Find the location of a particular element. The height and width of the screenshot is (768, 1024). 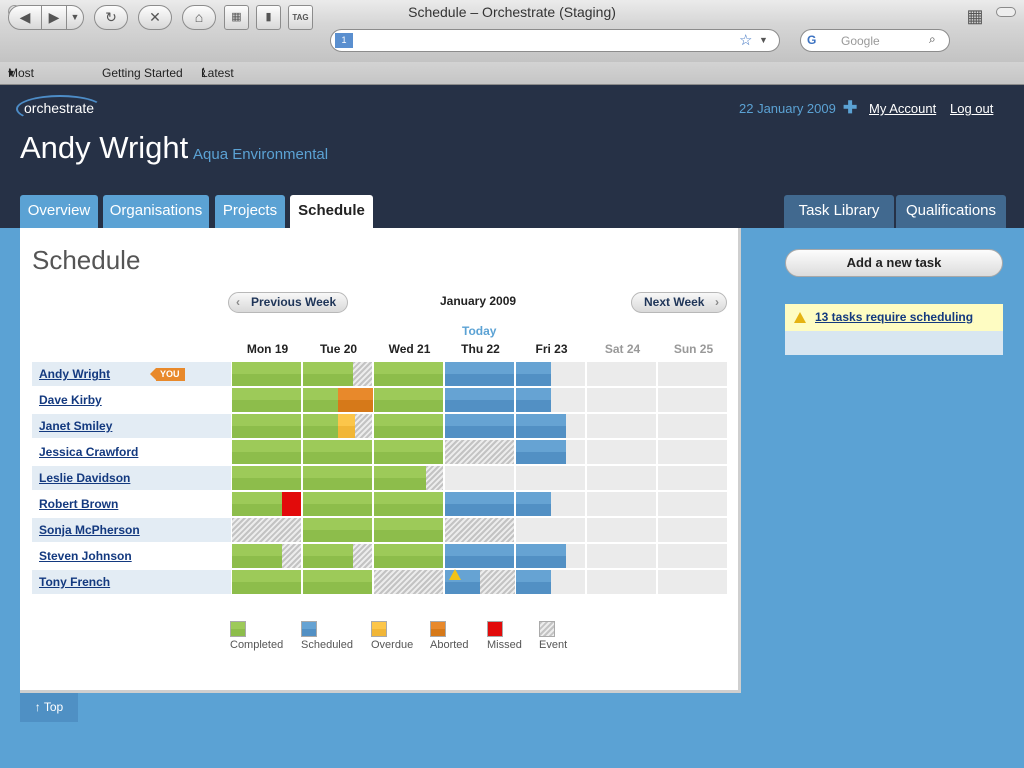

aborted-task-block is located at coordinates (355, 400).